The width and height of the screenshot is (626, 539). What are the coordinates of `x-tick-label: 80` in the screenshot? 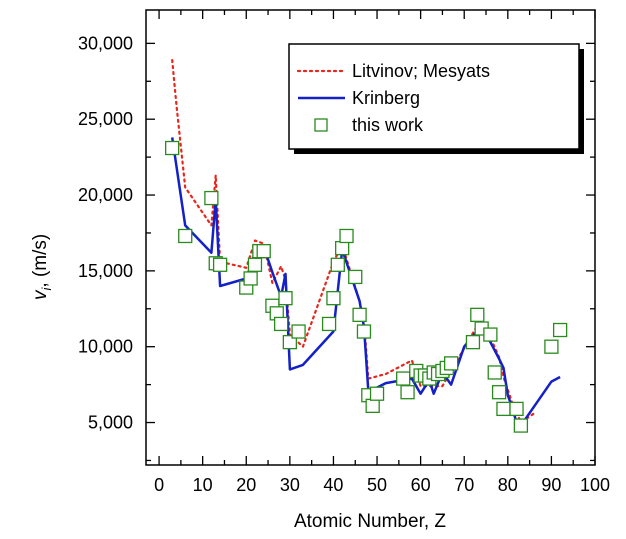 It's located at (508, 485).